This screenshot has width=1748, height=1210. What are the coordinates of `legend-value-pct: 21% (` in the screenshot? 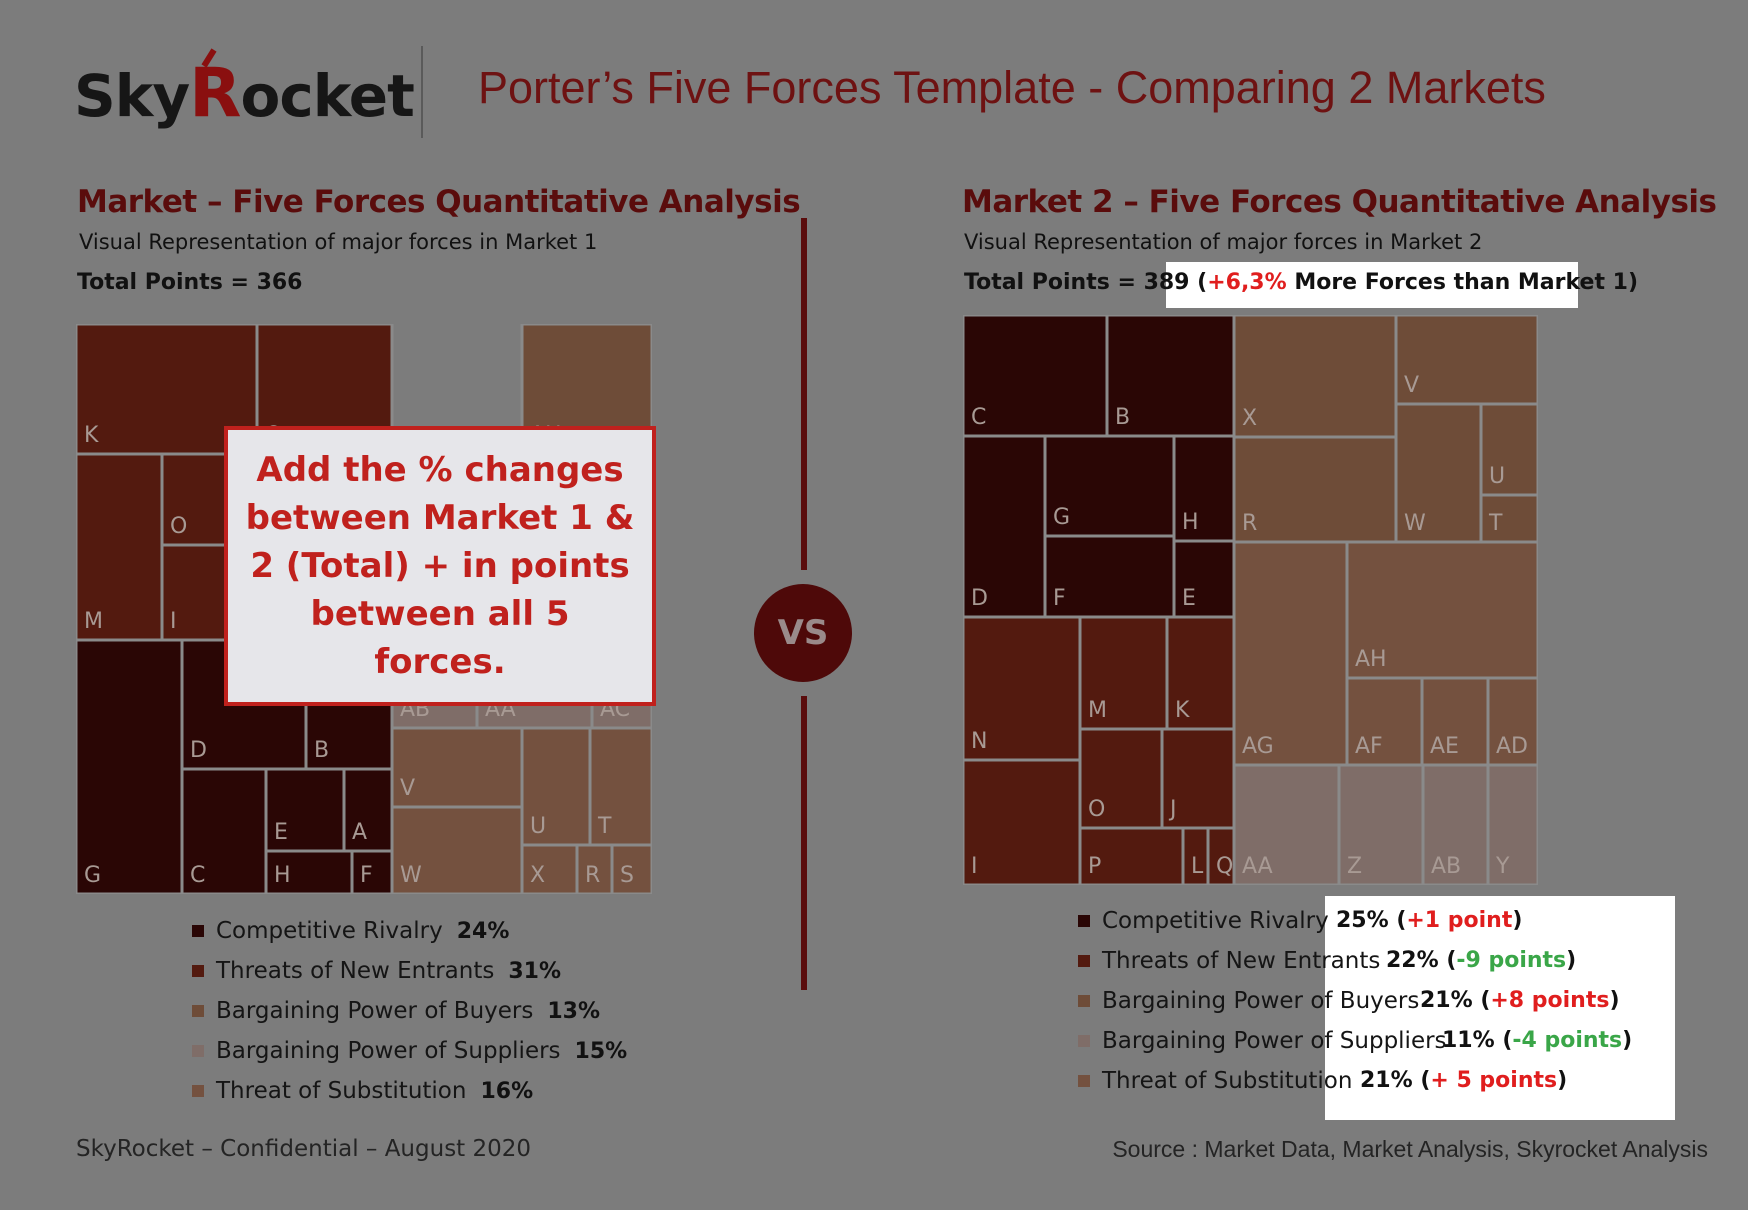 It's located at (1455, 1000).